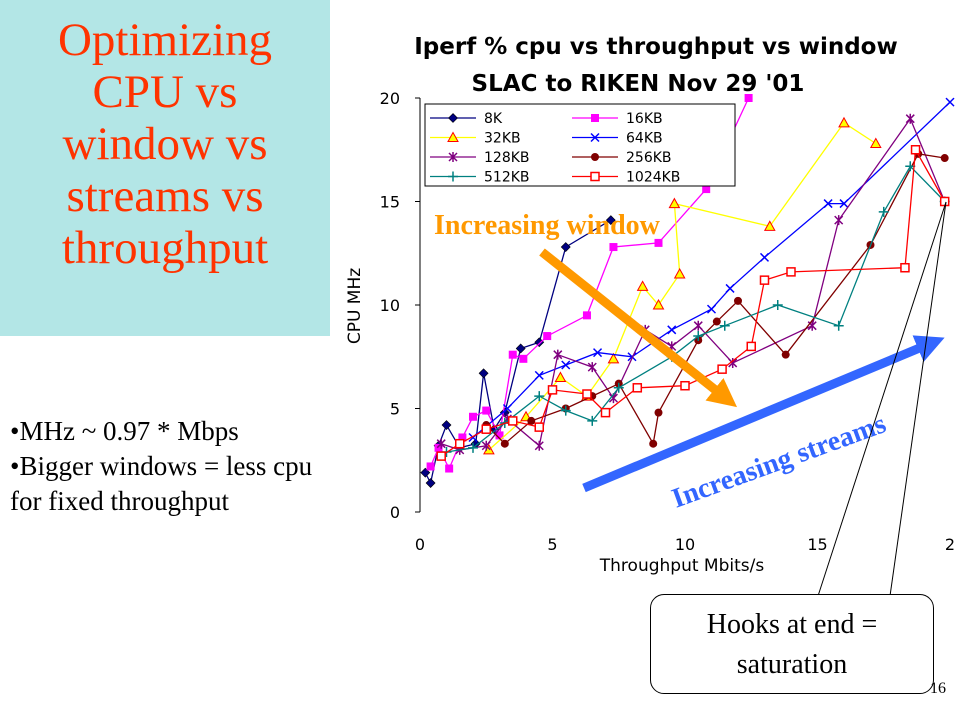 The height and width of the screenshot is (720, 960). I want to click on increasing-window-annotation: Increasing window, so click(586, 309).